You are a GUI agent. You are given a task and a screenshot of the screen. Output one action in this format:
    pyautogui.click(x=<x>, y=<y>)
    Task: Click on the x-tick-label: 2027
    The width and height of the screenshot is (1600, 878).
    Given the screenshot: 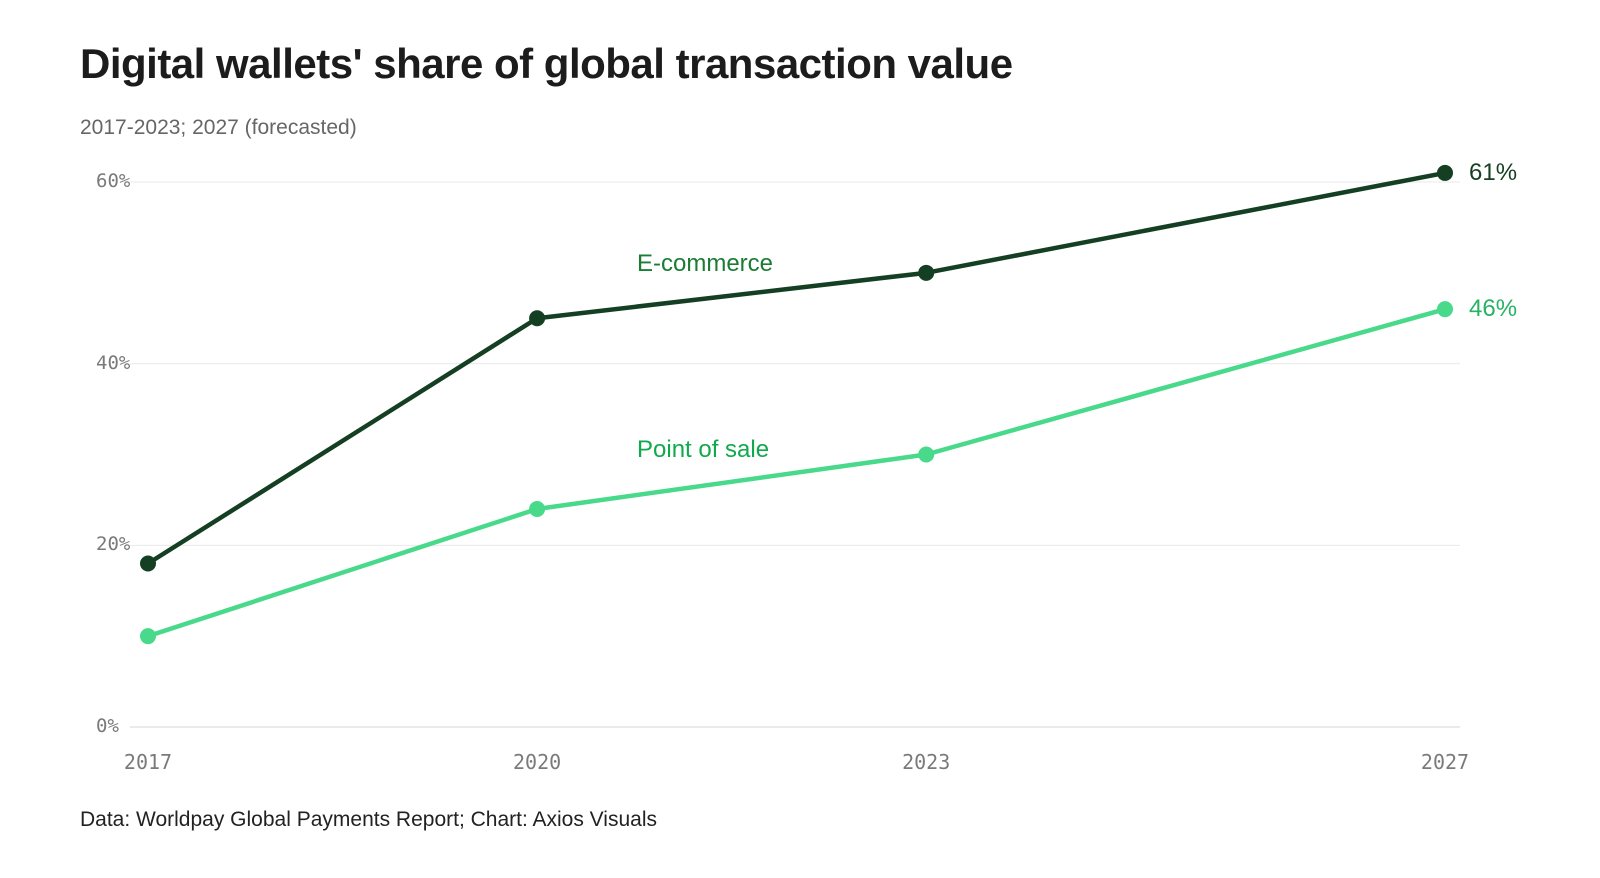 What is the action you would take?
    pyautogui.click(x=1445, y=762)
    